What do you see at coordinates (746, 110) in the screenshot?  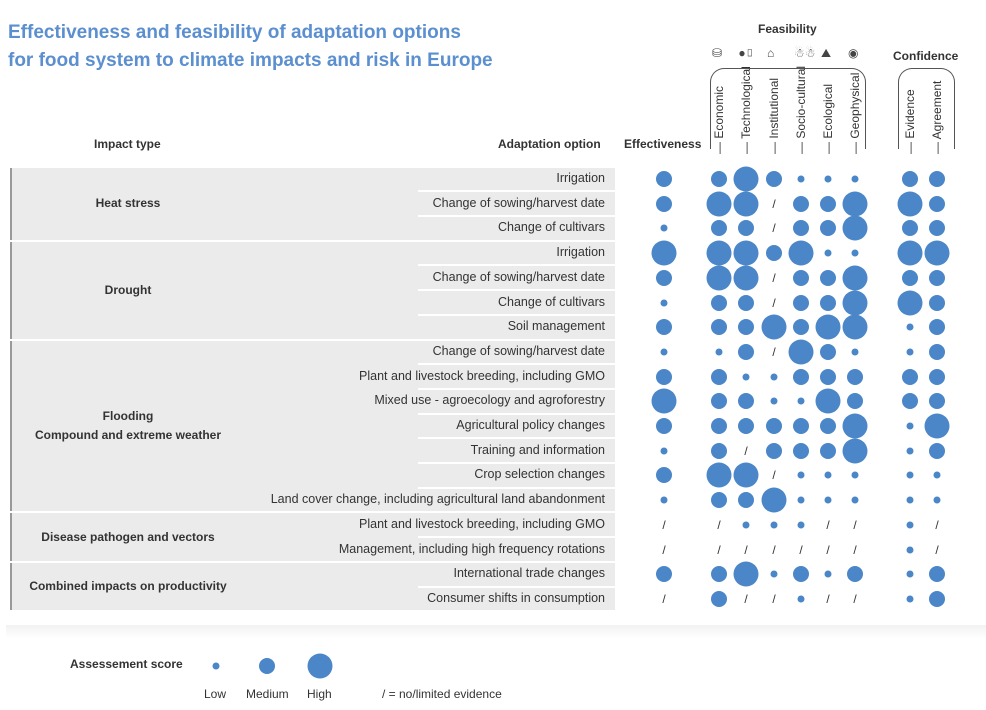 I see `col-header-technological: — Technological` at bounding box center [746, 110].